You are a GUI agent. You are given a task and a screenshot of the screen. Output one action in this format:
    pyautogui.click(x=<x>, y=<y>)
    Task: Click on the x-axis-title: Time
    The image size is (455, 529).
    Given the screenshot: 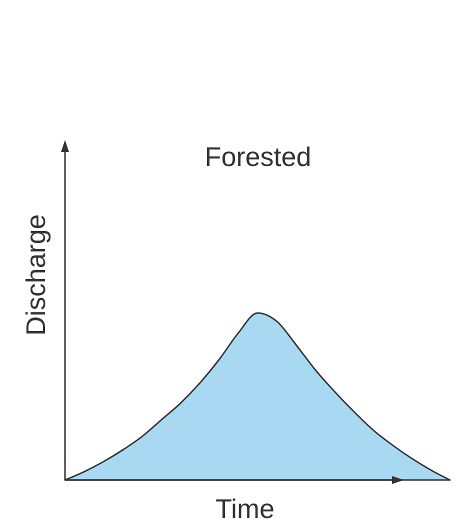 What is the action you would take?
    pyautogui.click(x=245, y=509)
    